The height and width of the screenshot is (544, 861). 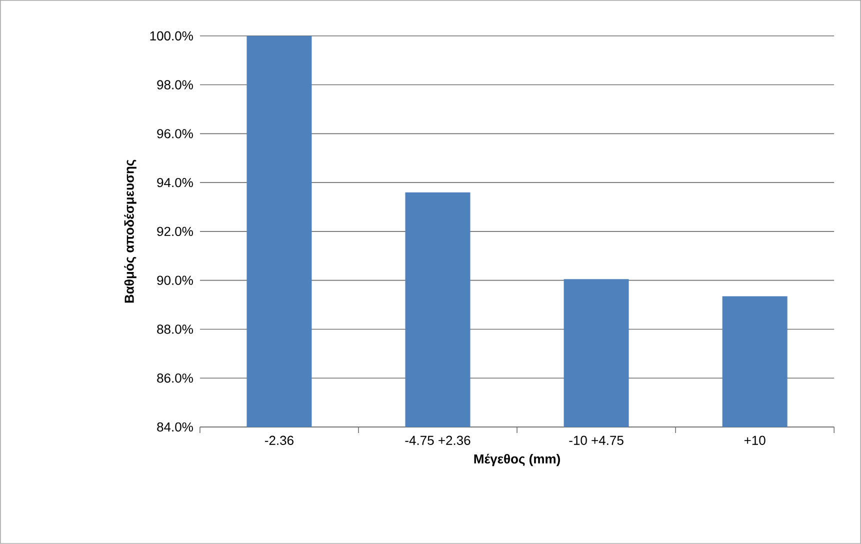 I want to click on x-tick-label: +10, so click(x=755, y=441).